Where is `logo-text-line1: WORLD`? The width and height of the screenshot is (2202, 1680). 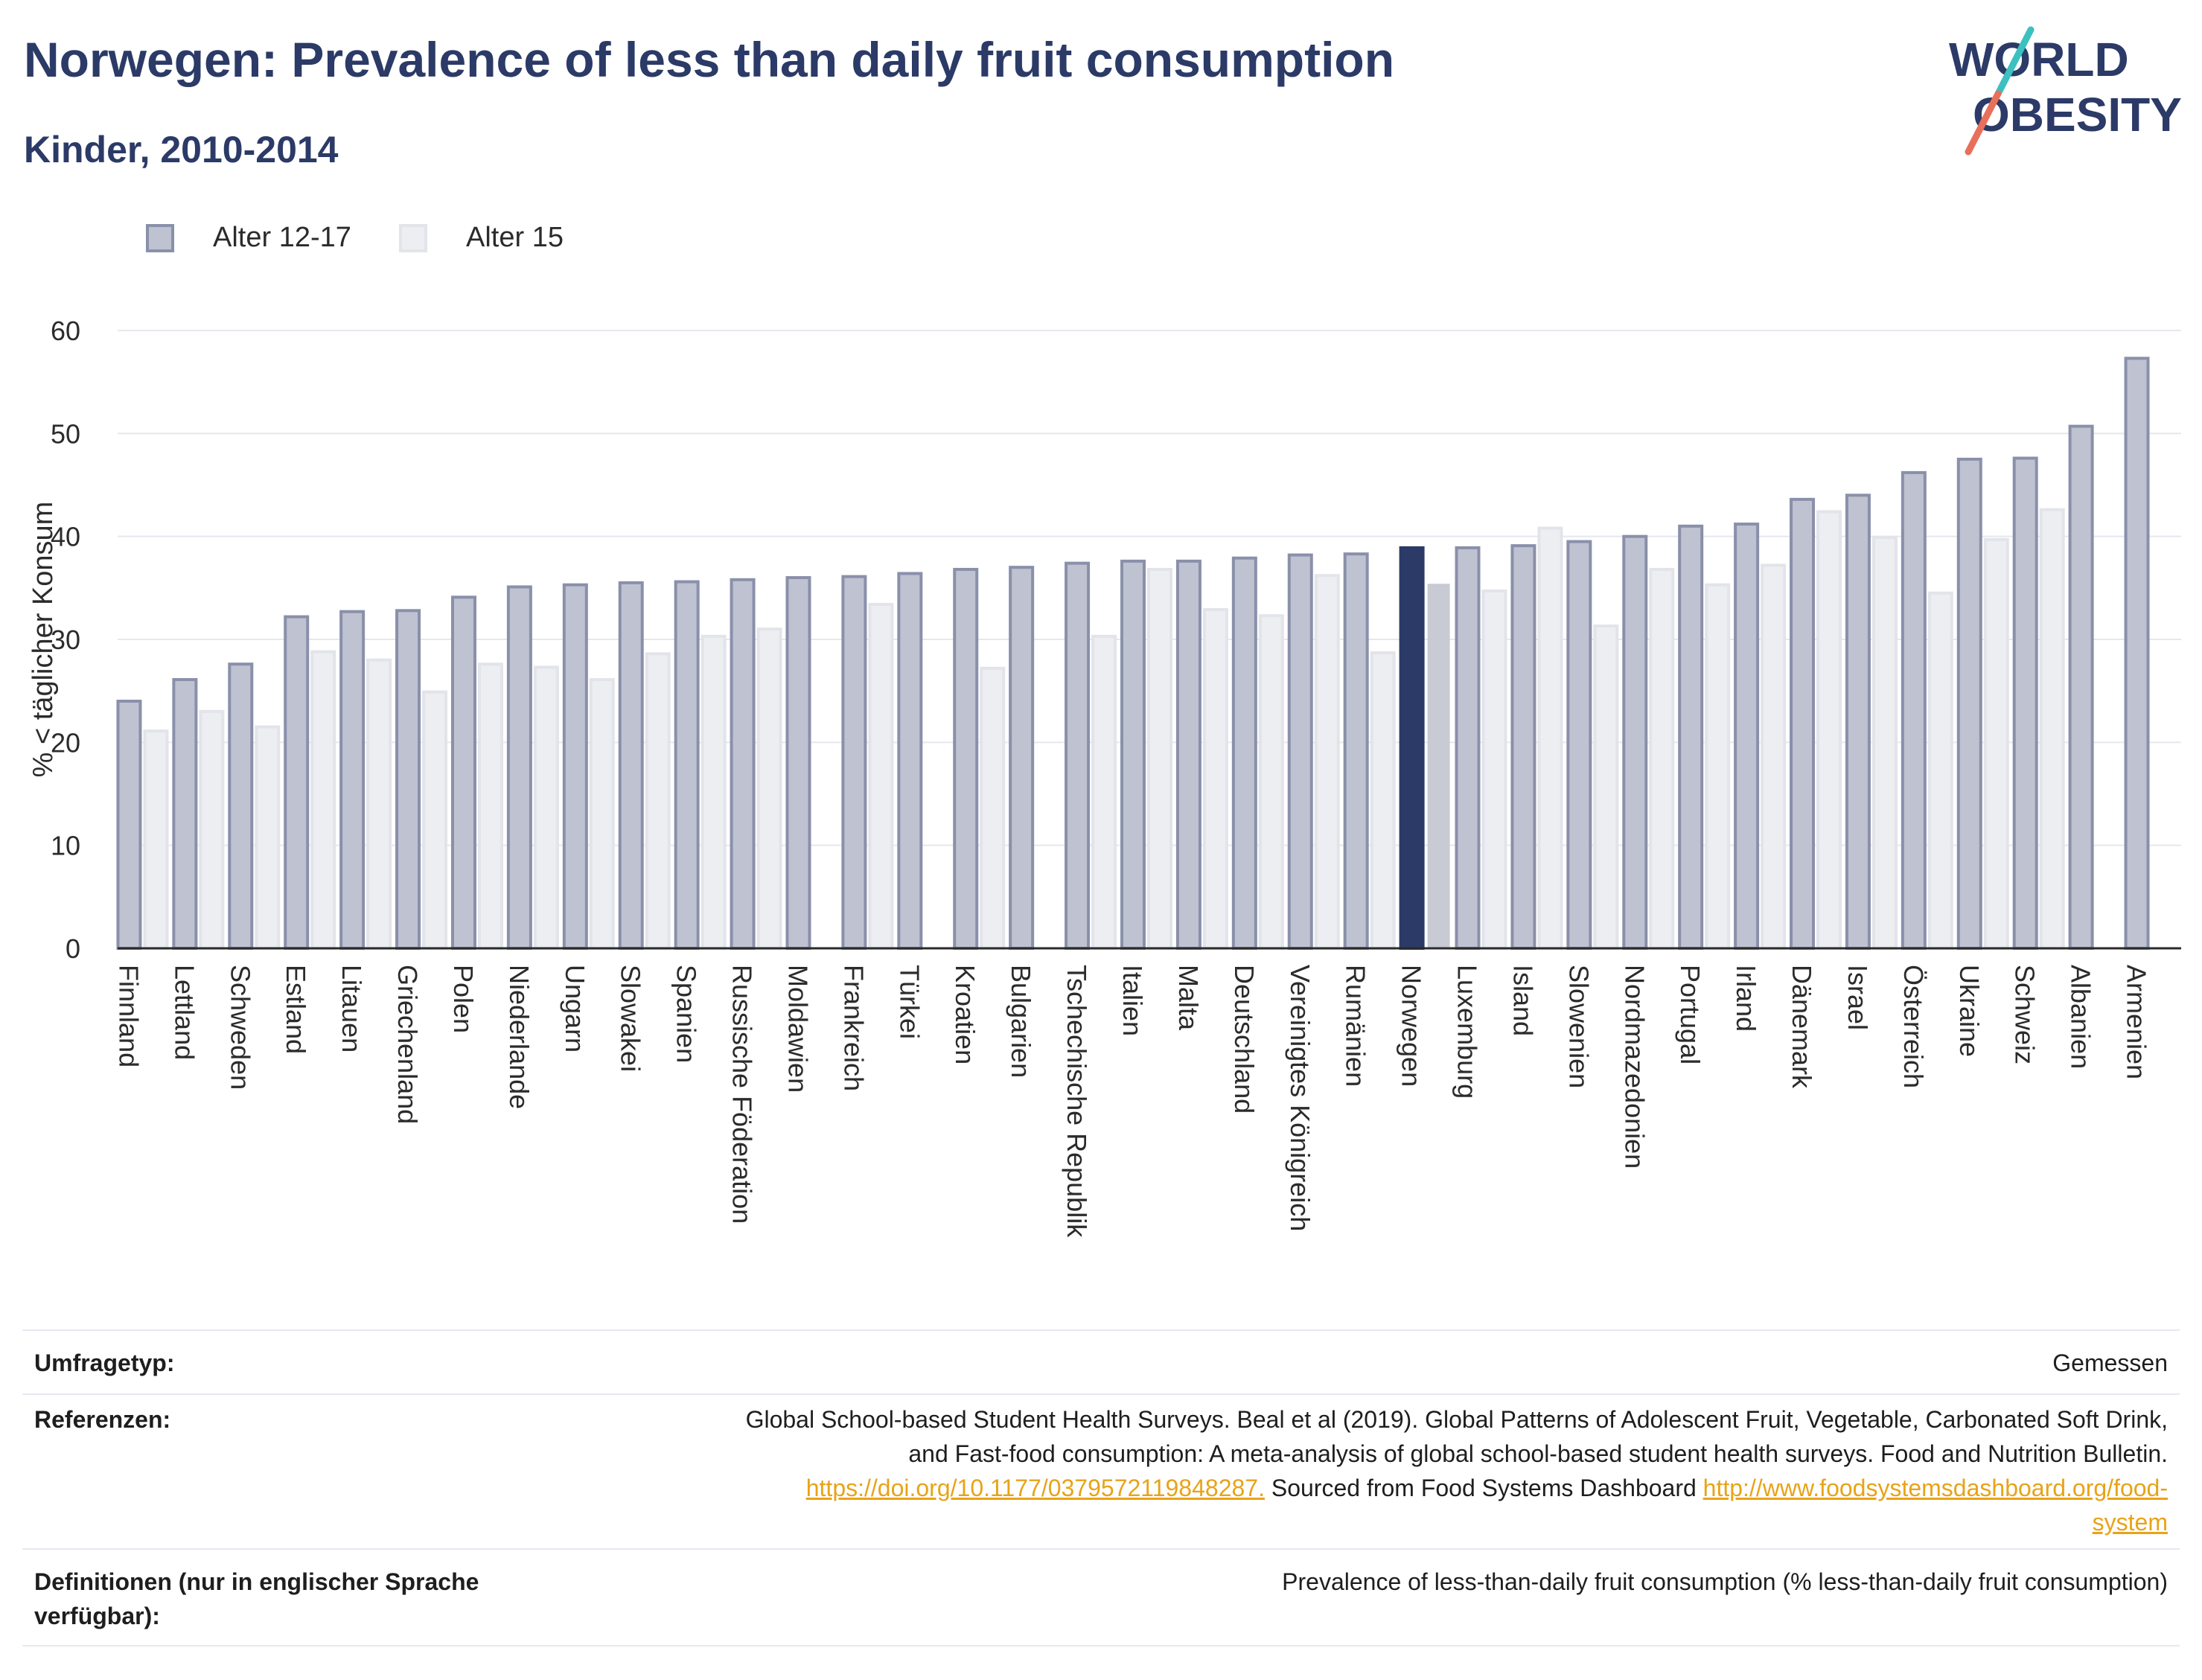
logo-text-line1: WORLD is located at coordinates (2039, 59).